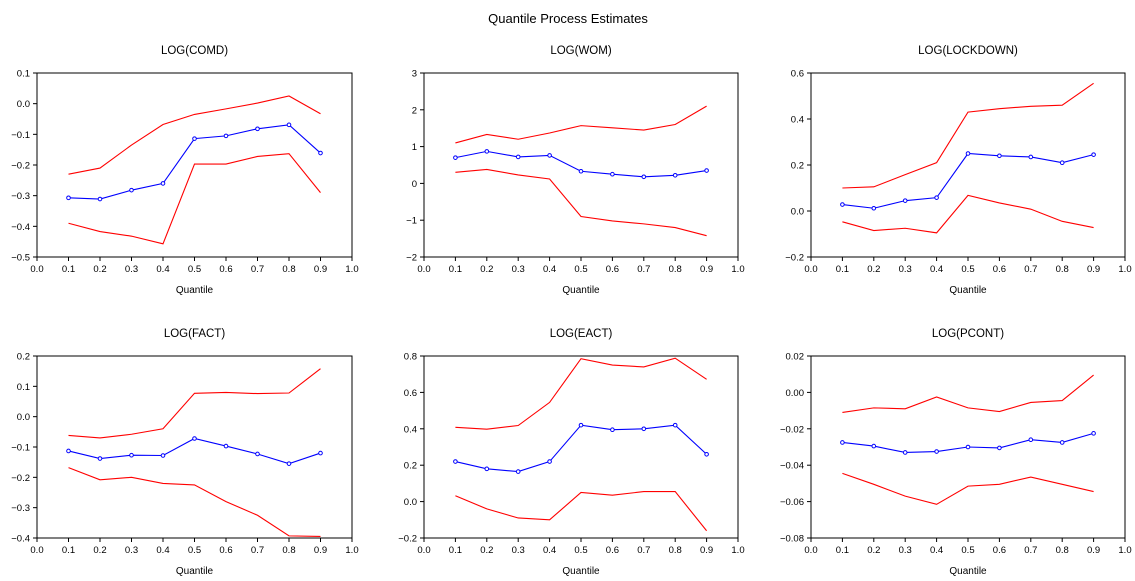 The image size is (1135, 581). What do you see at coordinates (581, 165) in the screenshot?
I see `plot-frame` at bounding box center [581, 165].